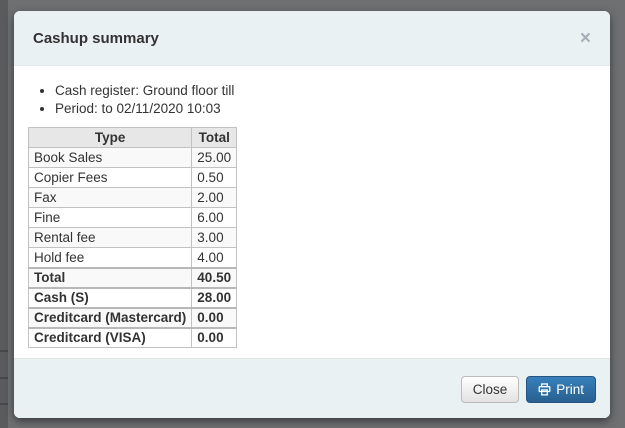 This screenshot has height=428, width=625. I want to click on table-header-row: Type Total, so click(132, 137).